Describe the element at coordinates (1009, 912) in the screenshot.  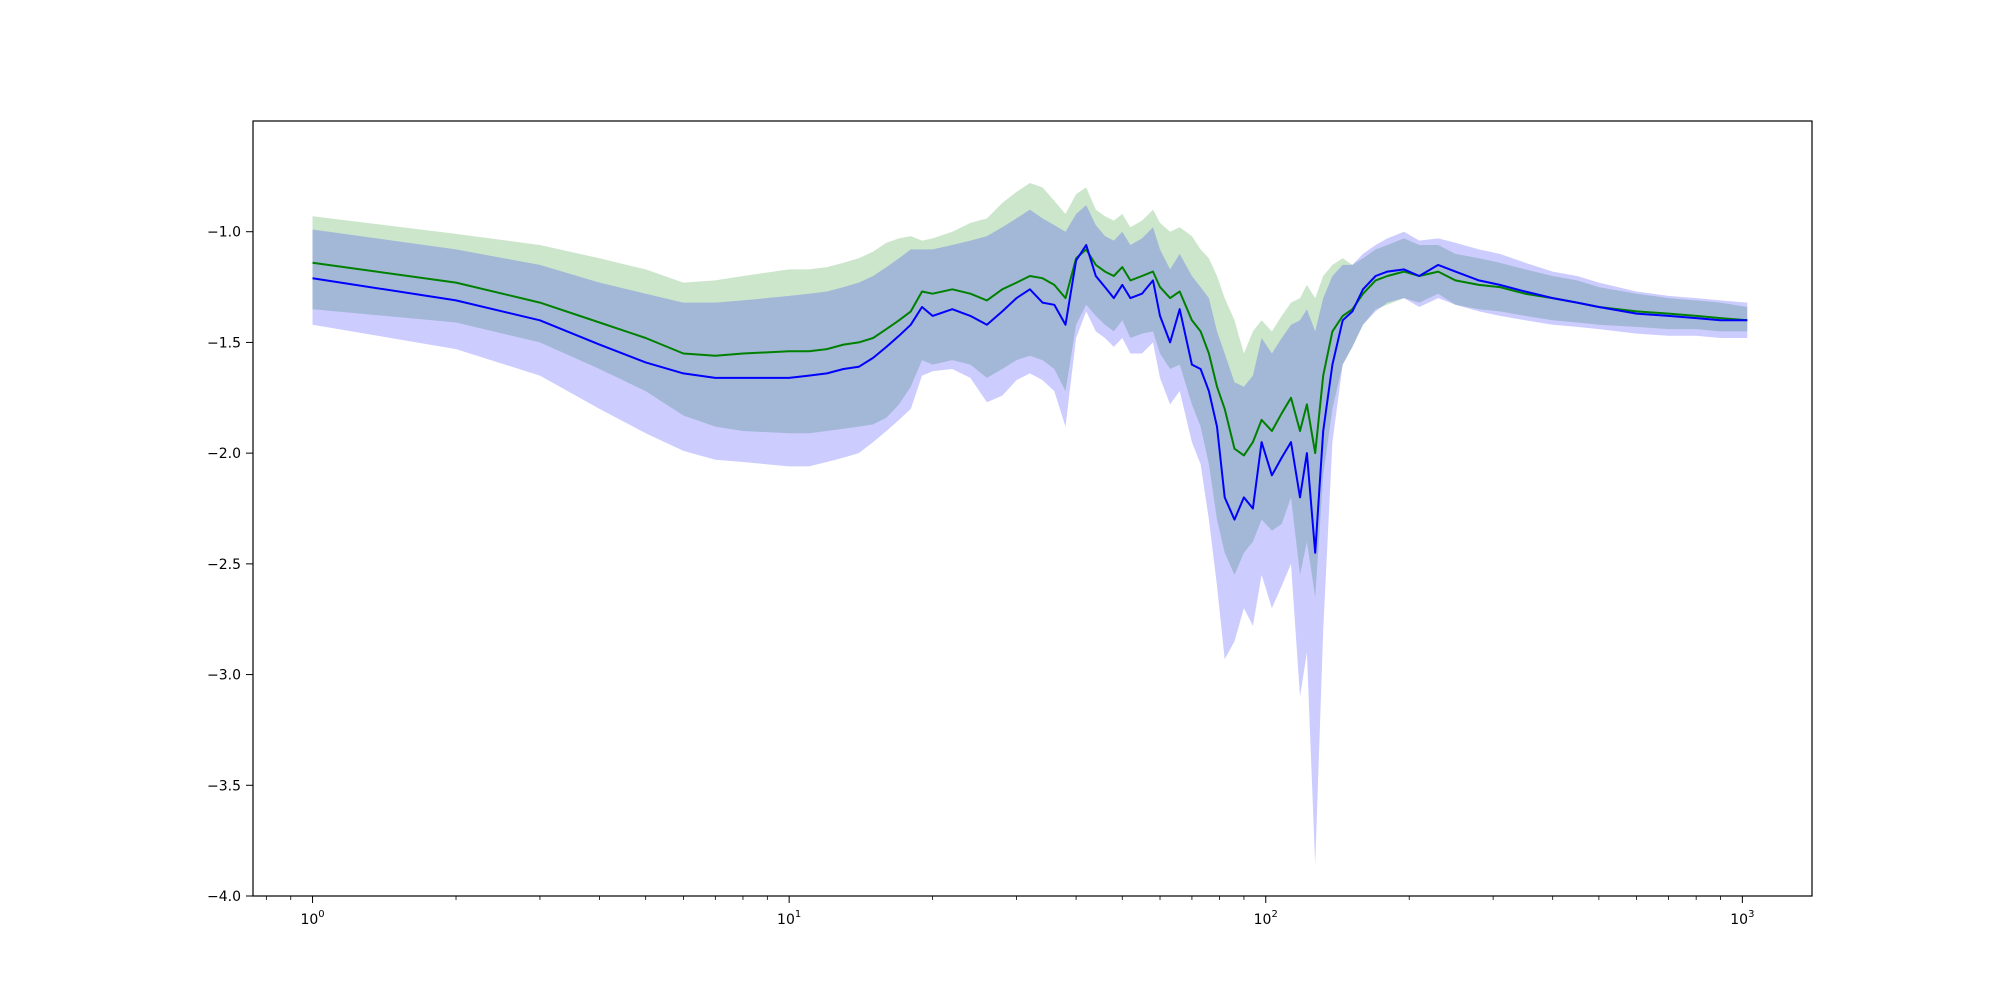
I see `x-axis: 10⁰ 10¹ 10² 10³` at that location.